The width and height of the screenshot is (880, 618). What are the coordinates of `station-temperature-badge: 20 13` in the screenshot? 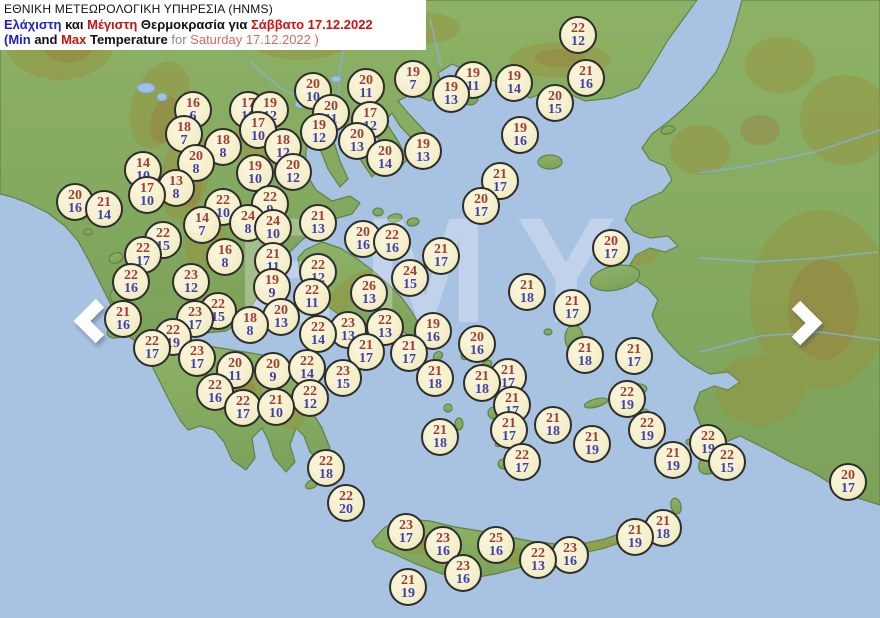 It's located at (281, 317).